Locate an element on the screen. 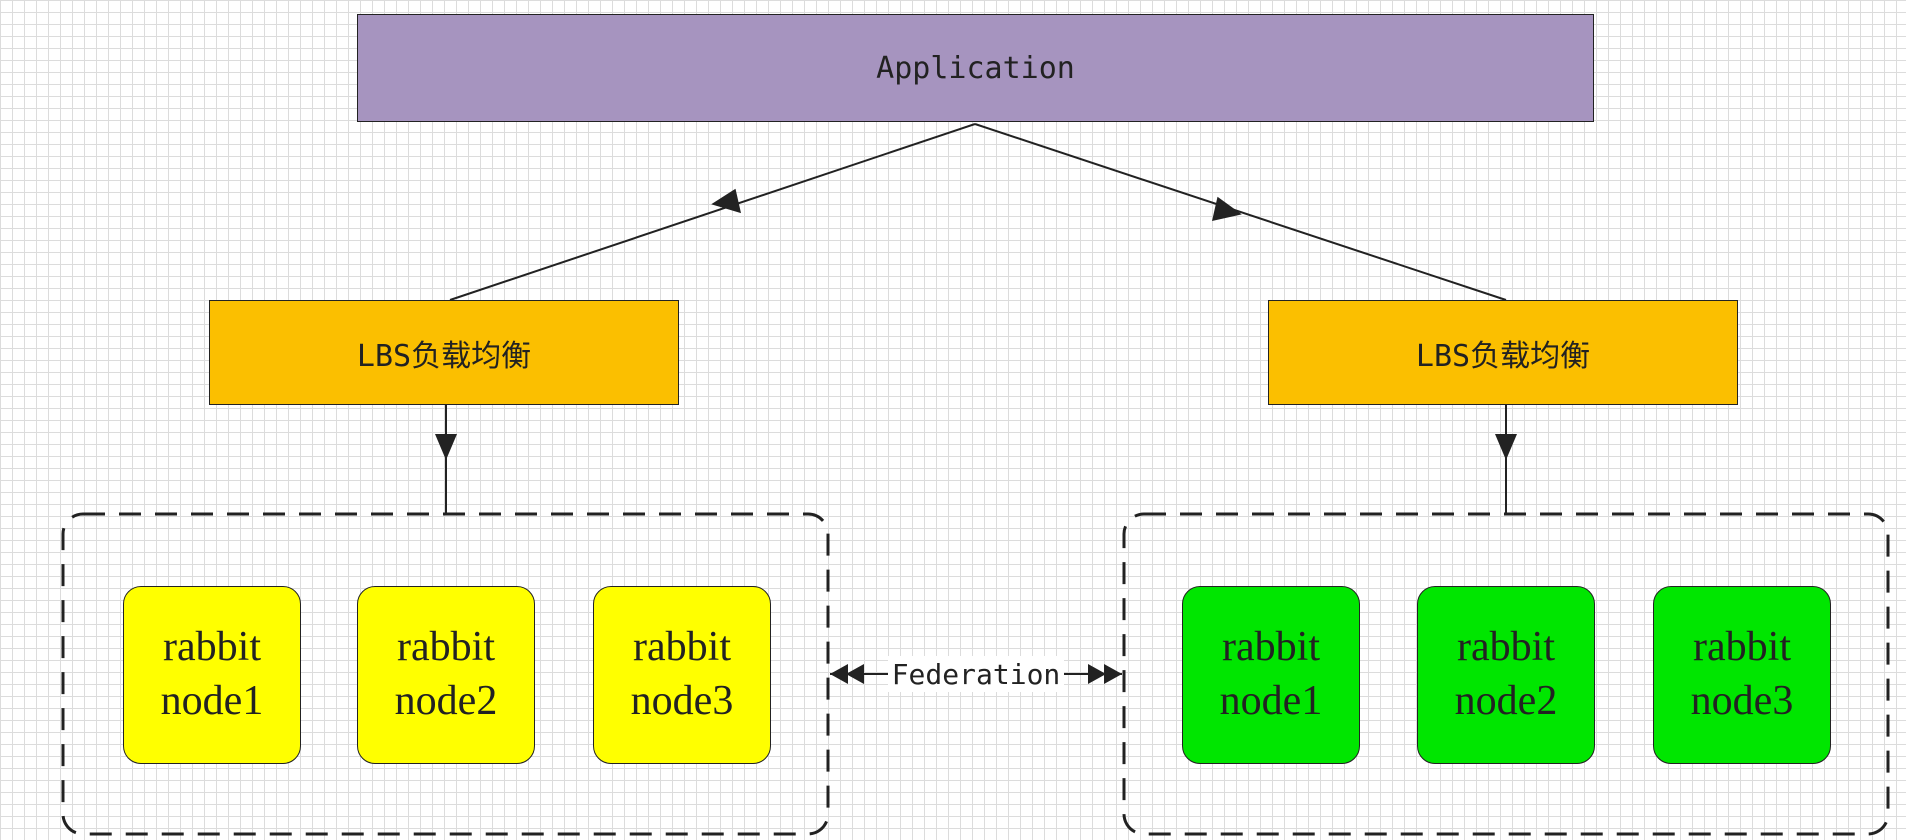 The height and width of the screenshot is (840, 1906). cluster-left-node-2: rabbit node2 is located at coordinates (446, 675).